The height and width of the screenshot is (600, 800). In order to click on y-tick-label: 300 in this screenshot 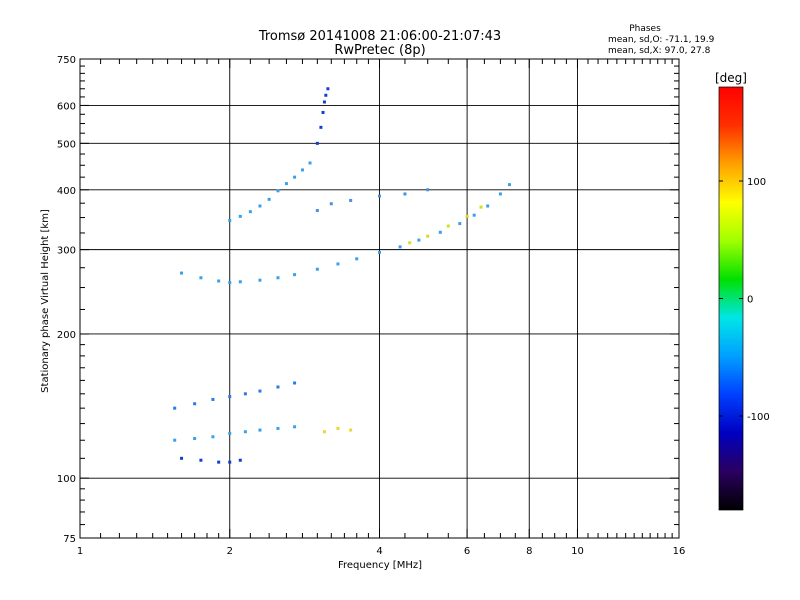, I will do `click(66, 251)`.